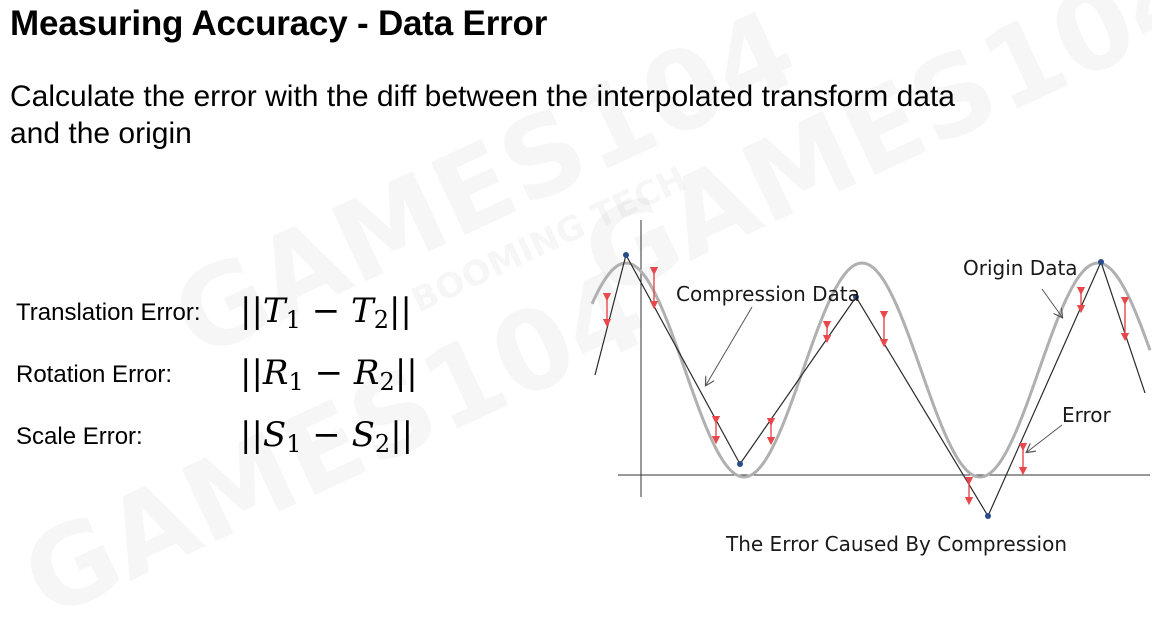 This screenshot has height=643, width=1152. I want to click on compression-pointer, so click(729, 345).